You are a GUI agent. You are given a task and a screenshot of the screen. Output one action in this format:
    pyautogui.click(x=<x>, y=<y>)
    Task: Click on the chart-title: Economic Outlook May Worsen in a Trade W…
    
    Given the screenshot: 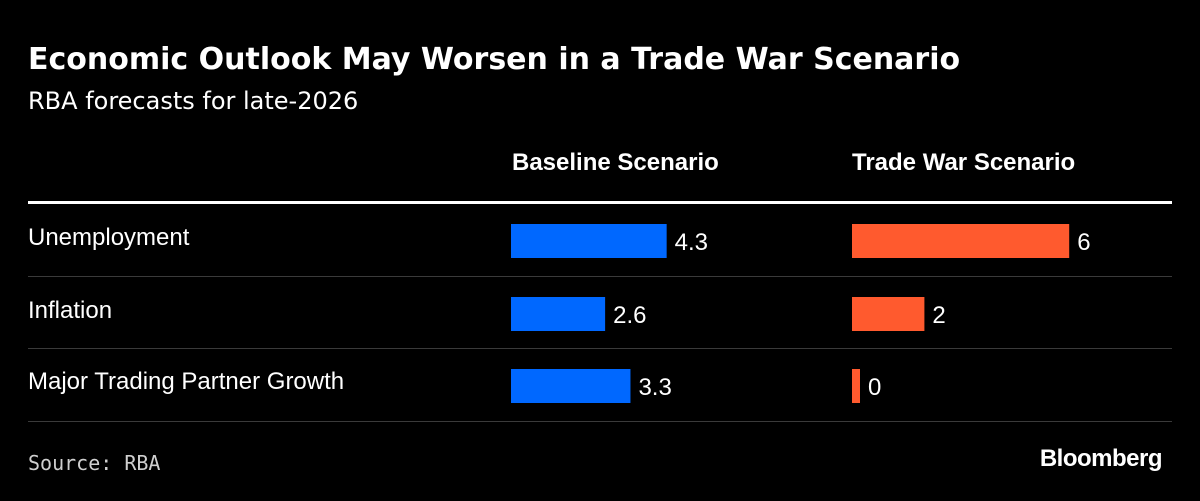 What is the action you would take?
    pyautogui.click(x=494, y=59)
    